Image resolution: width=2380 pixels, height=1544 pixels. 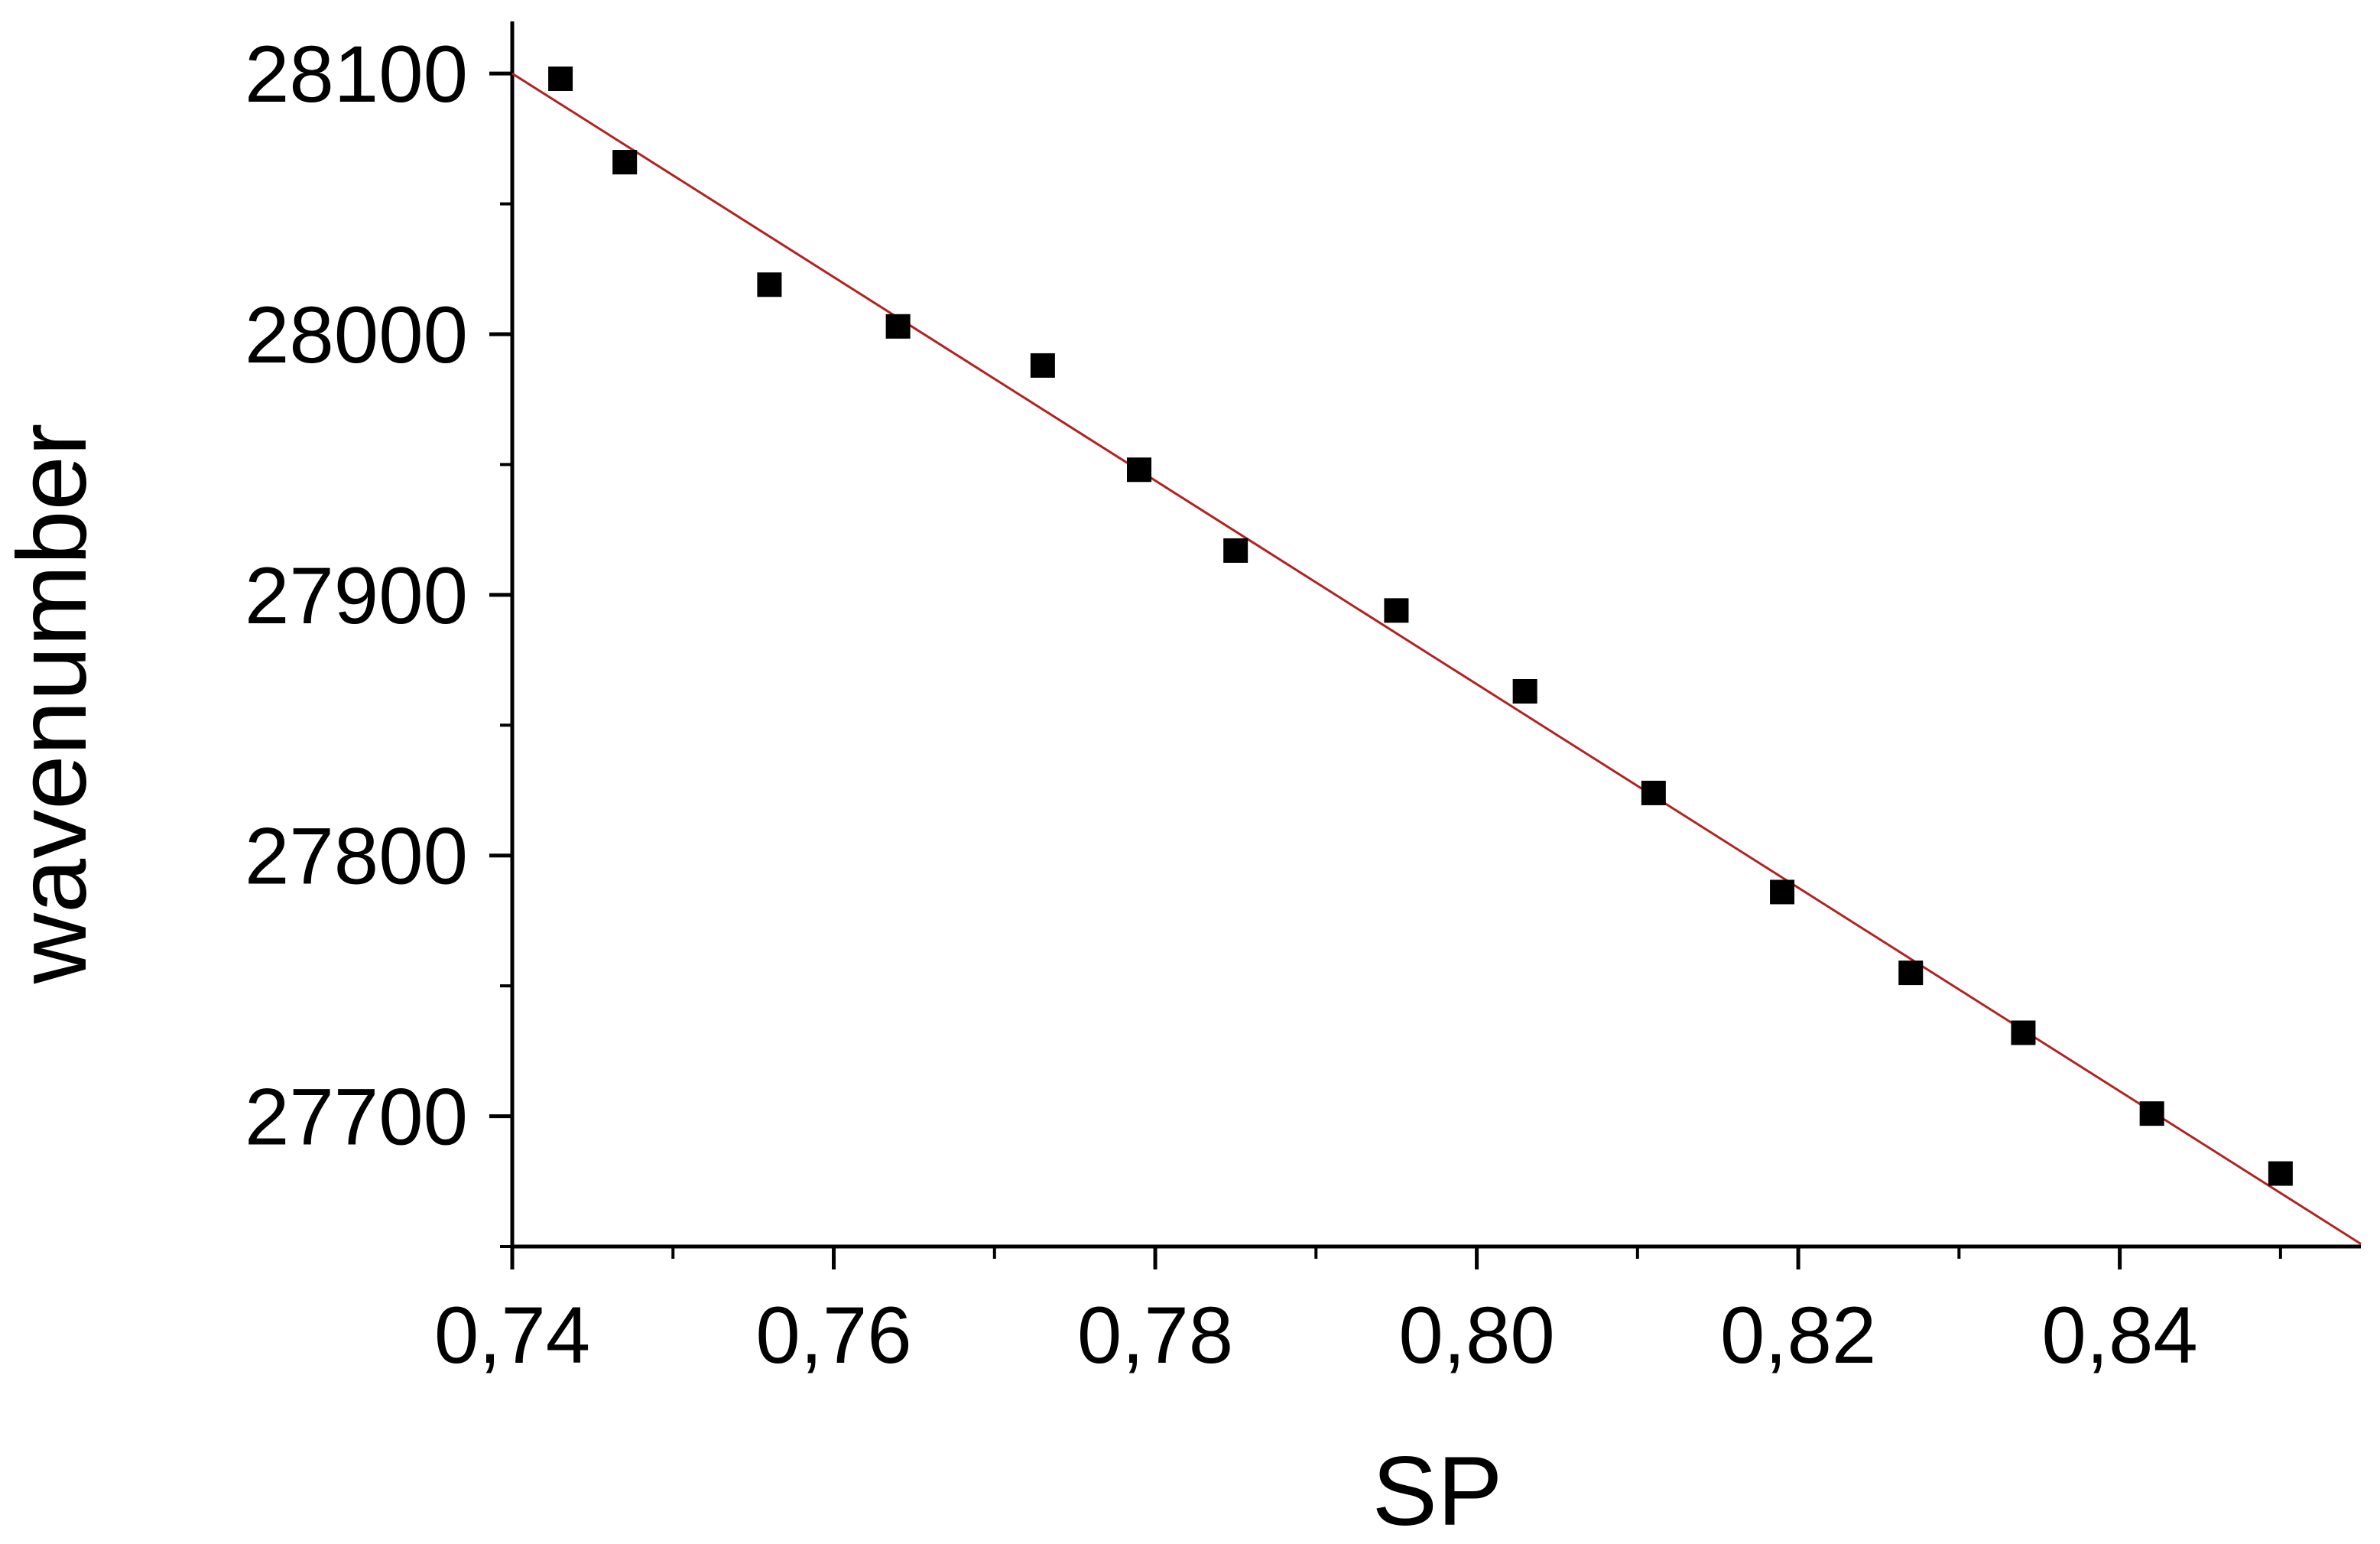 What do you see at coordinates (833, 1335) in the screenshot?
I see `x-tick-label: 0,76` at bounding box center [833, 1335].